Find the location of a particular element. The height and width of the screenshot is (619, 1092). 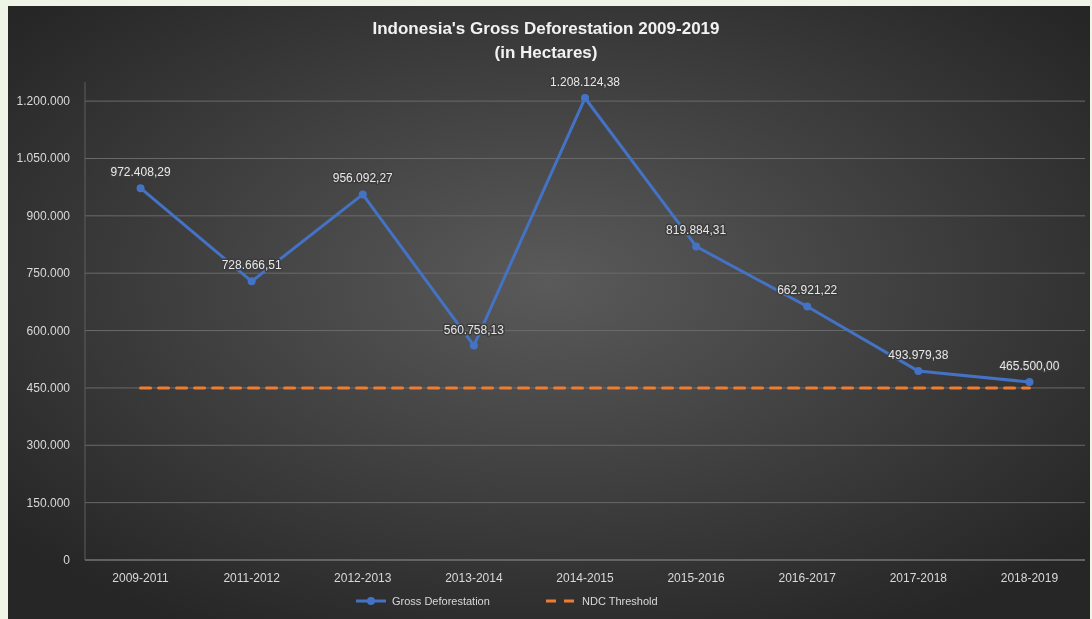

chart-title: Indonesia's Gross Deforestation 2009-2019 is located at coordinates (546, 28).